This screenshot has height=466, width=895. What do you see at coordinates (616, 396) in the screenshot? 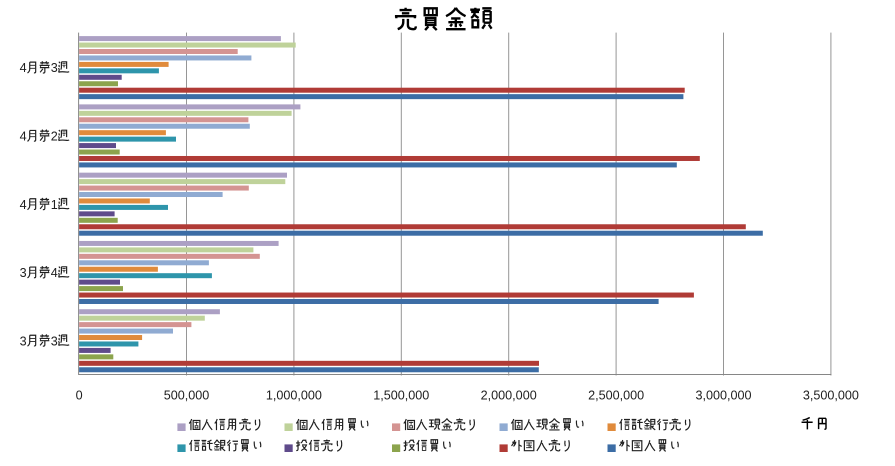
I see `svg-text: 2,500,000` at bounding box center [616, 396].